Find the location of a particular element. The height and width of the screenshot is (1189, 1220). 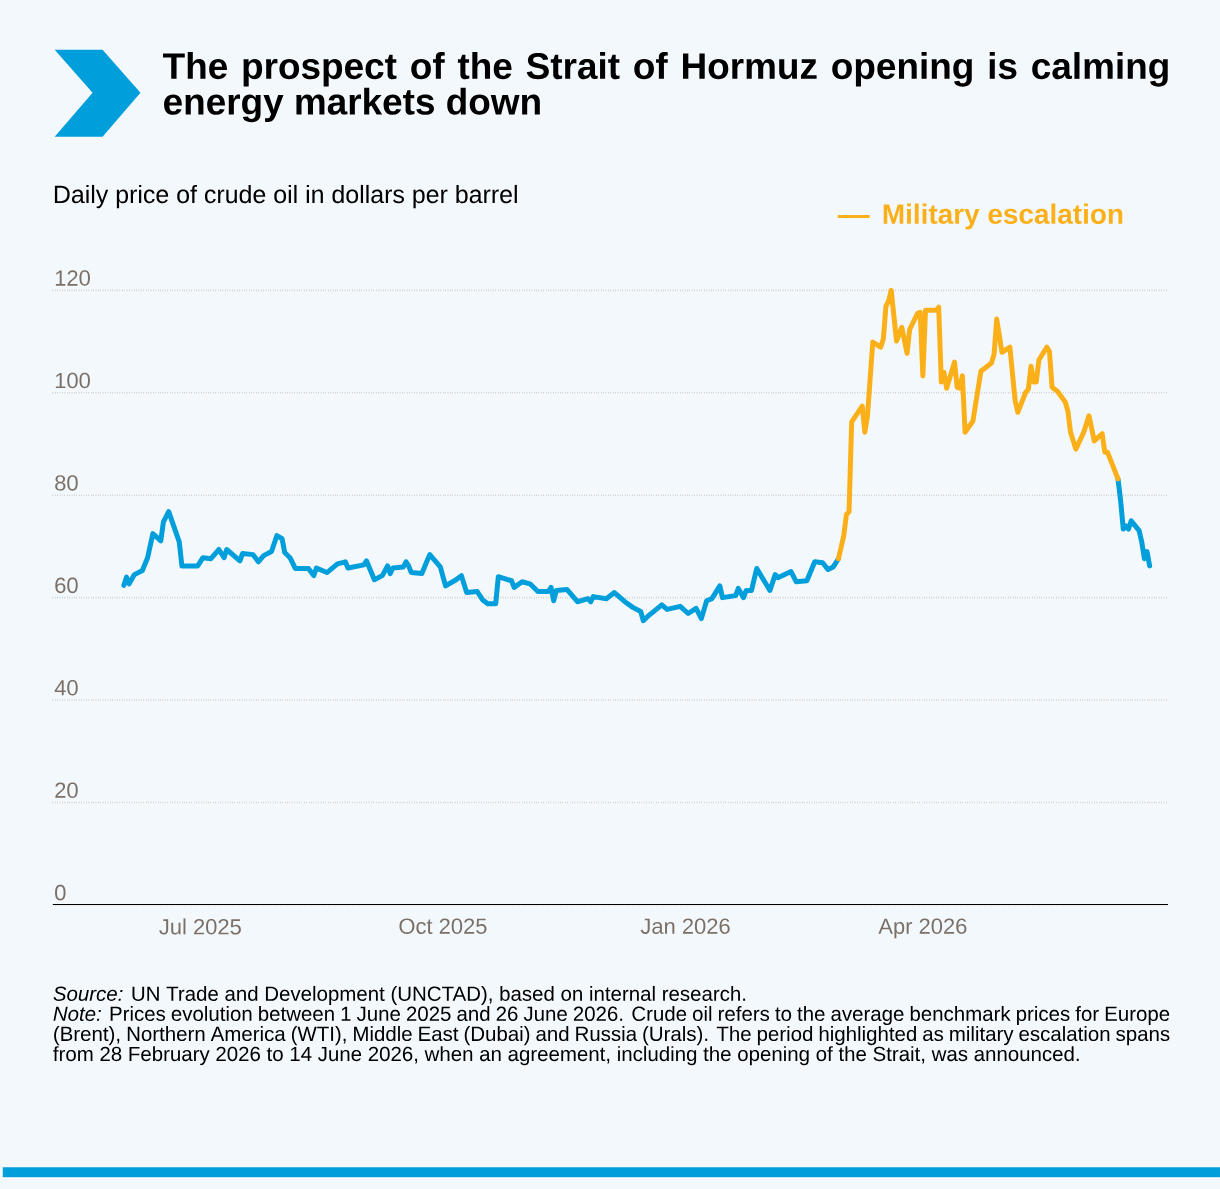

text: The prospect of the Strait of Hormuz opening is calming energy markets down is located at coordinates (665, 87).